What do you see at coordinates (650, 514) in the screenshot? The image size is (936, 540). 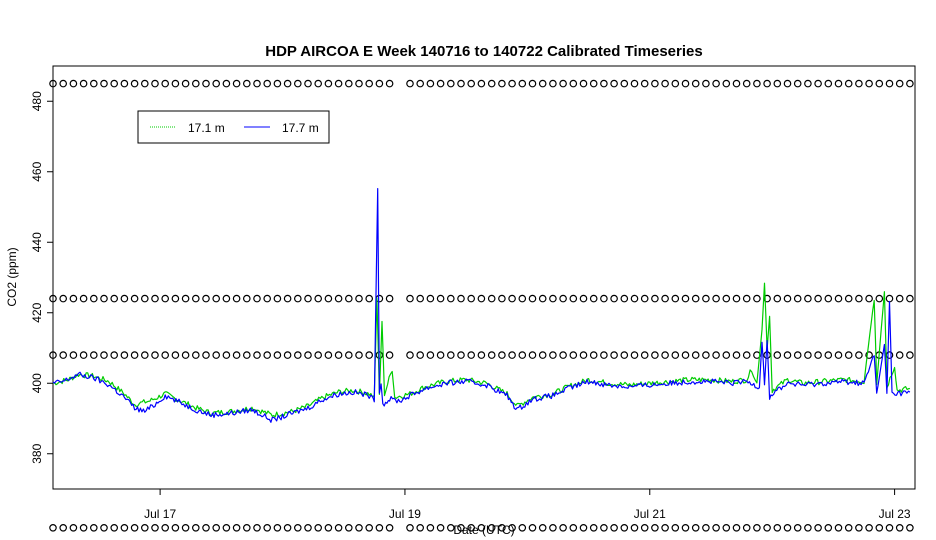 I see `x-tick-label: Jul 21` at bounding box center [650, 514].